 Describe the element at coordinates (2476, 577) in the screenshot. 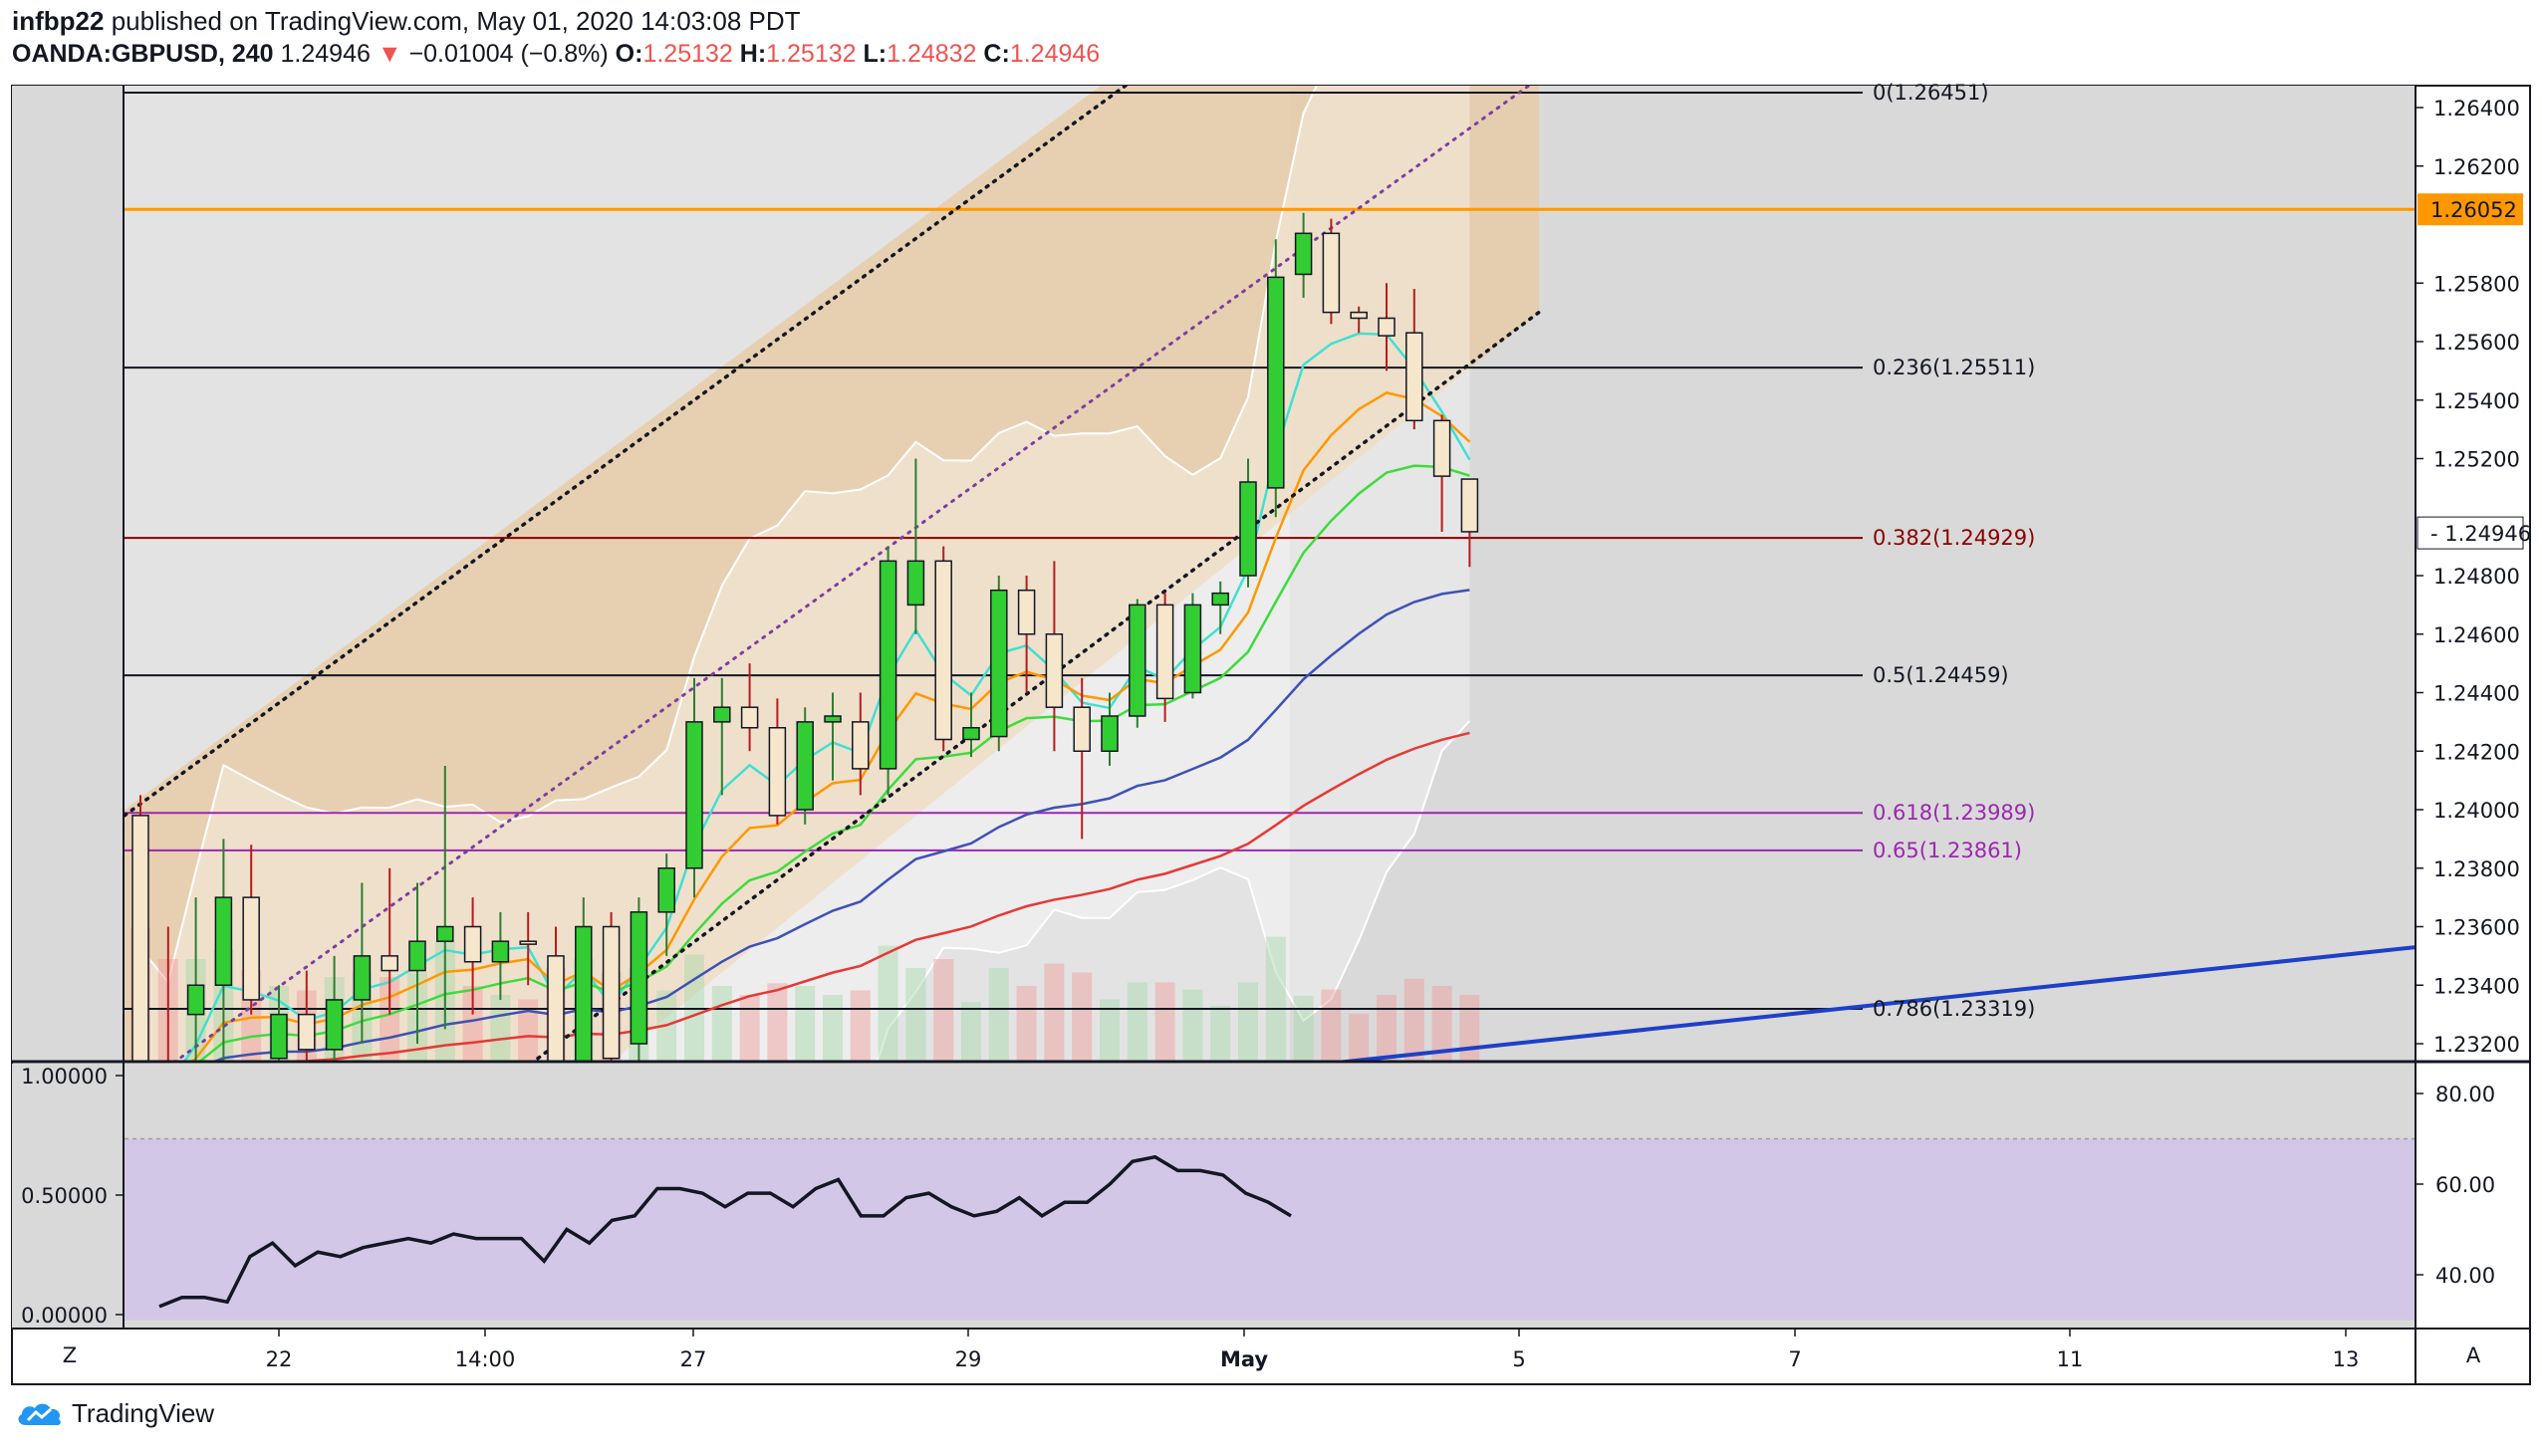

I see `price-tick-label: 1.24800` at that location.